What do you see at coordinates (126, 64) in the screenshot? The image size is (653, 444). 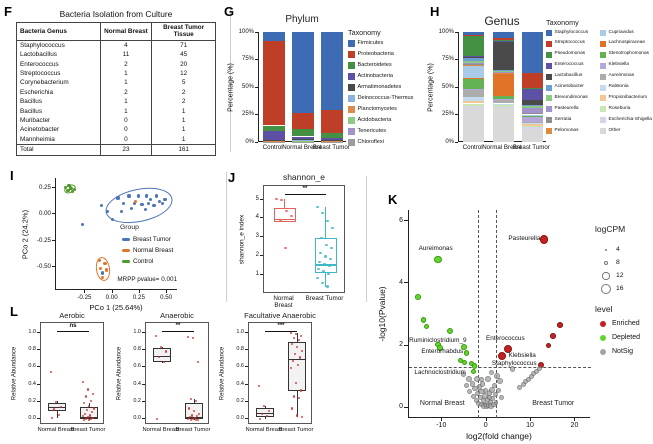 I see `table-cell: 2` at bounding box center [126, 64].